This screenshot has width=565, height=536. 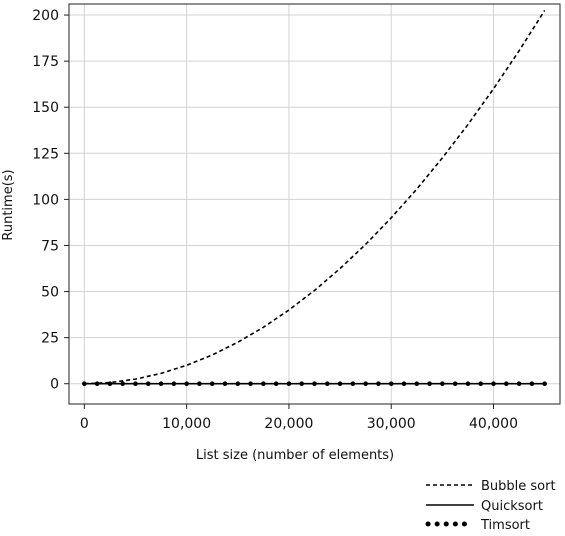 What do you see at coordinates (477, 525) in the screenshot?
I see `legend-item-timsort: Timsort` at bounding box center [477, 525].